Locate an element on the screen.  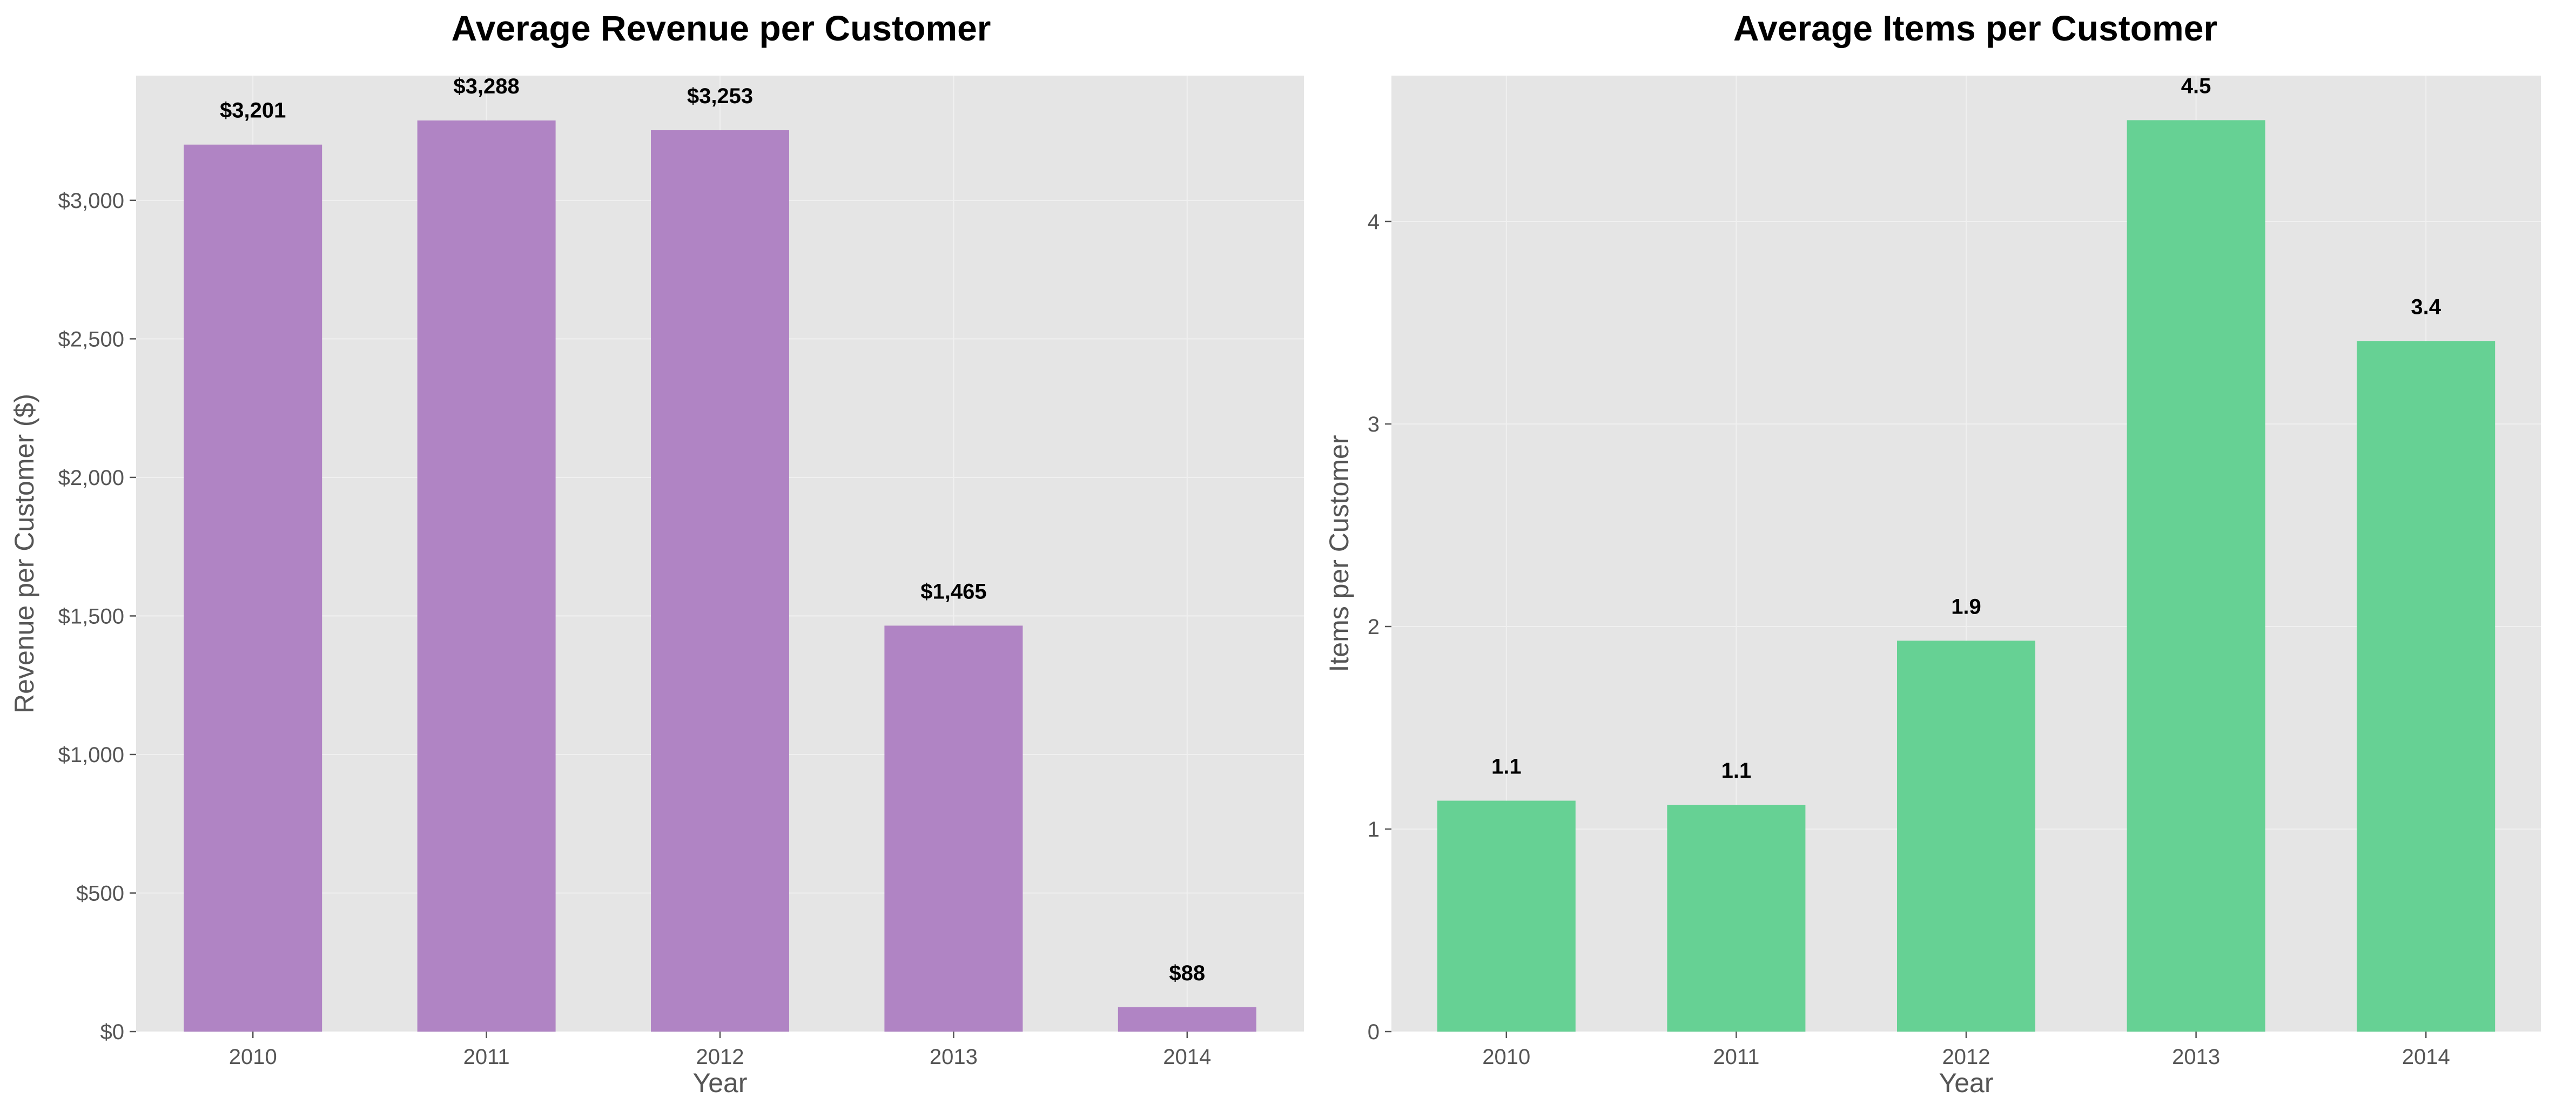
data-label-2014: 3.4 is located at coordinates (2426, 307).